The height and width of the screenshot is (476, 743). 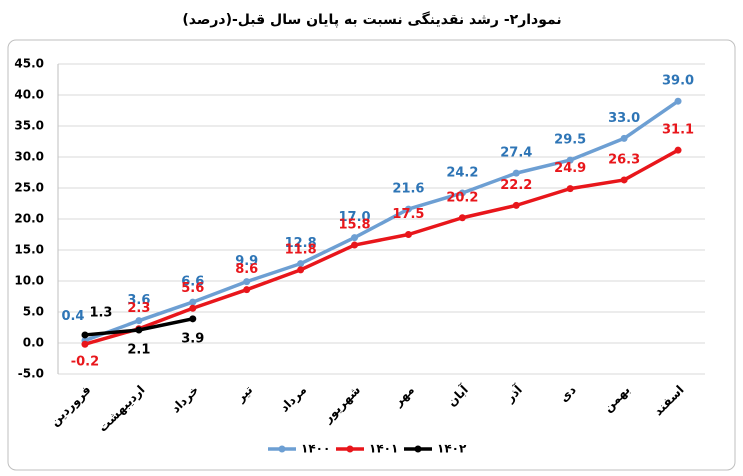 What do you see at coordinates (570, 168) in the screenshot?
I see `data-label: 24.9` at bounding box center [570, 168].